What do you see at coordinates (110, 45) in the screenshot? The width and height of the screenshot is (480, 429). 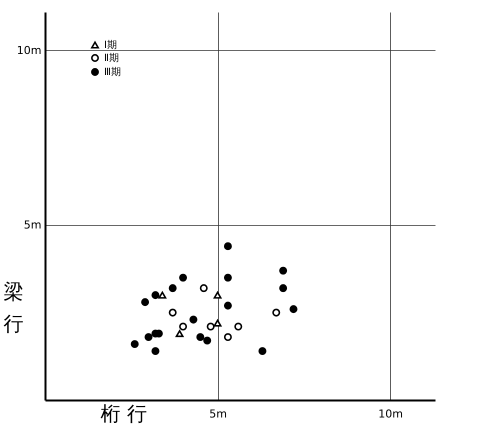 I see `legend-label: Ⅰ期` at bounding box center [110, 45].